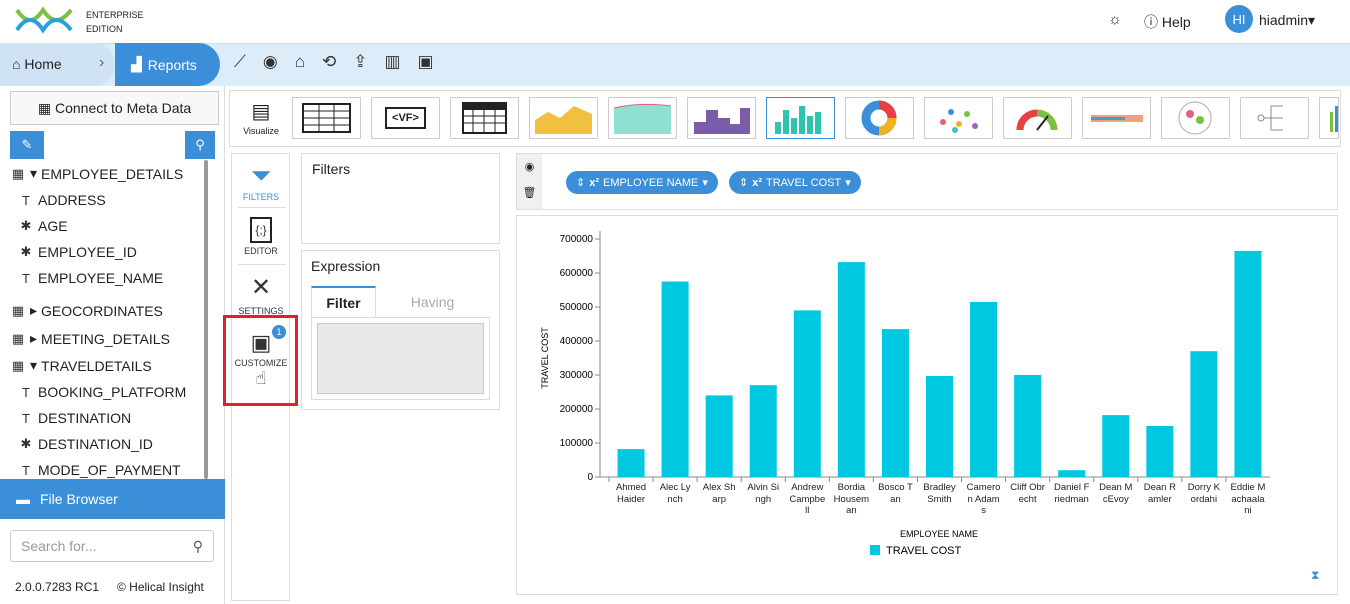  Describe the element at coordinates (1160, 493) in the screenshot. I see `x-tick-label-box: Dean Ramler` at that location.